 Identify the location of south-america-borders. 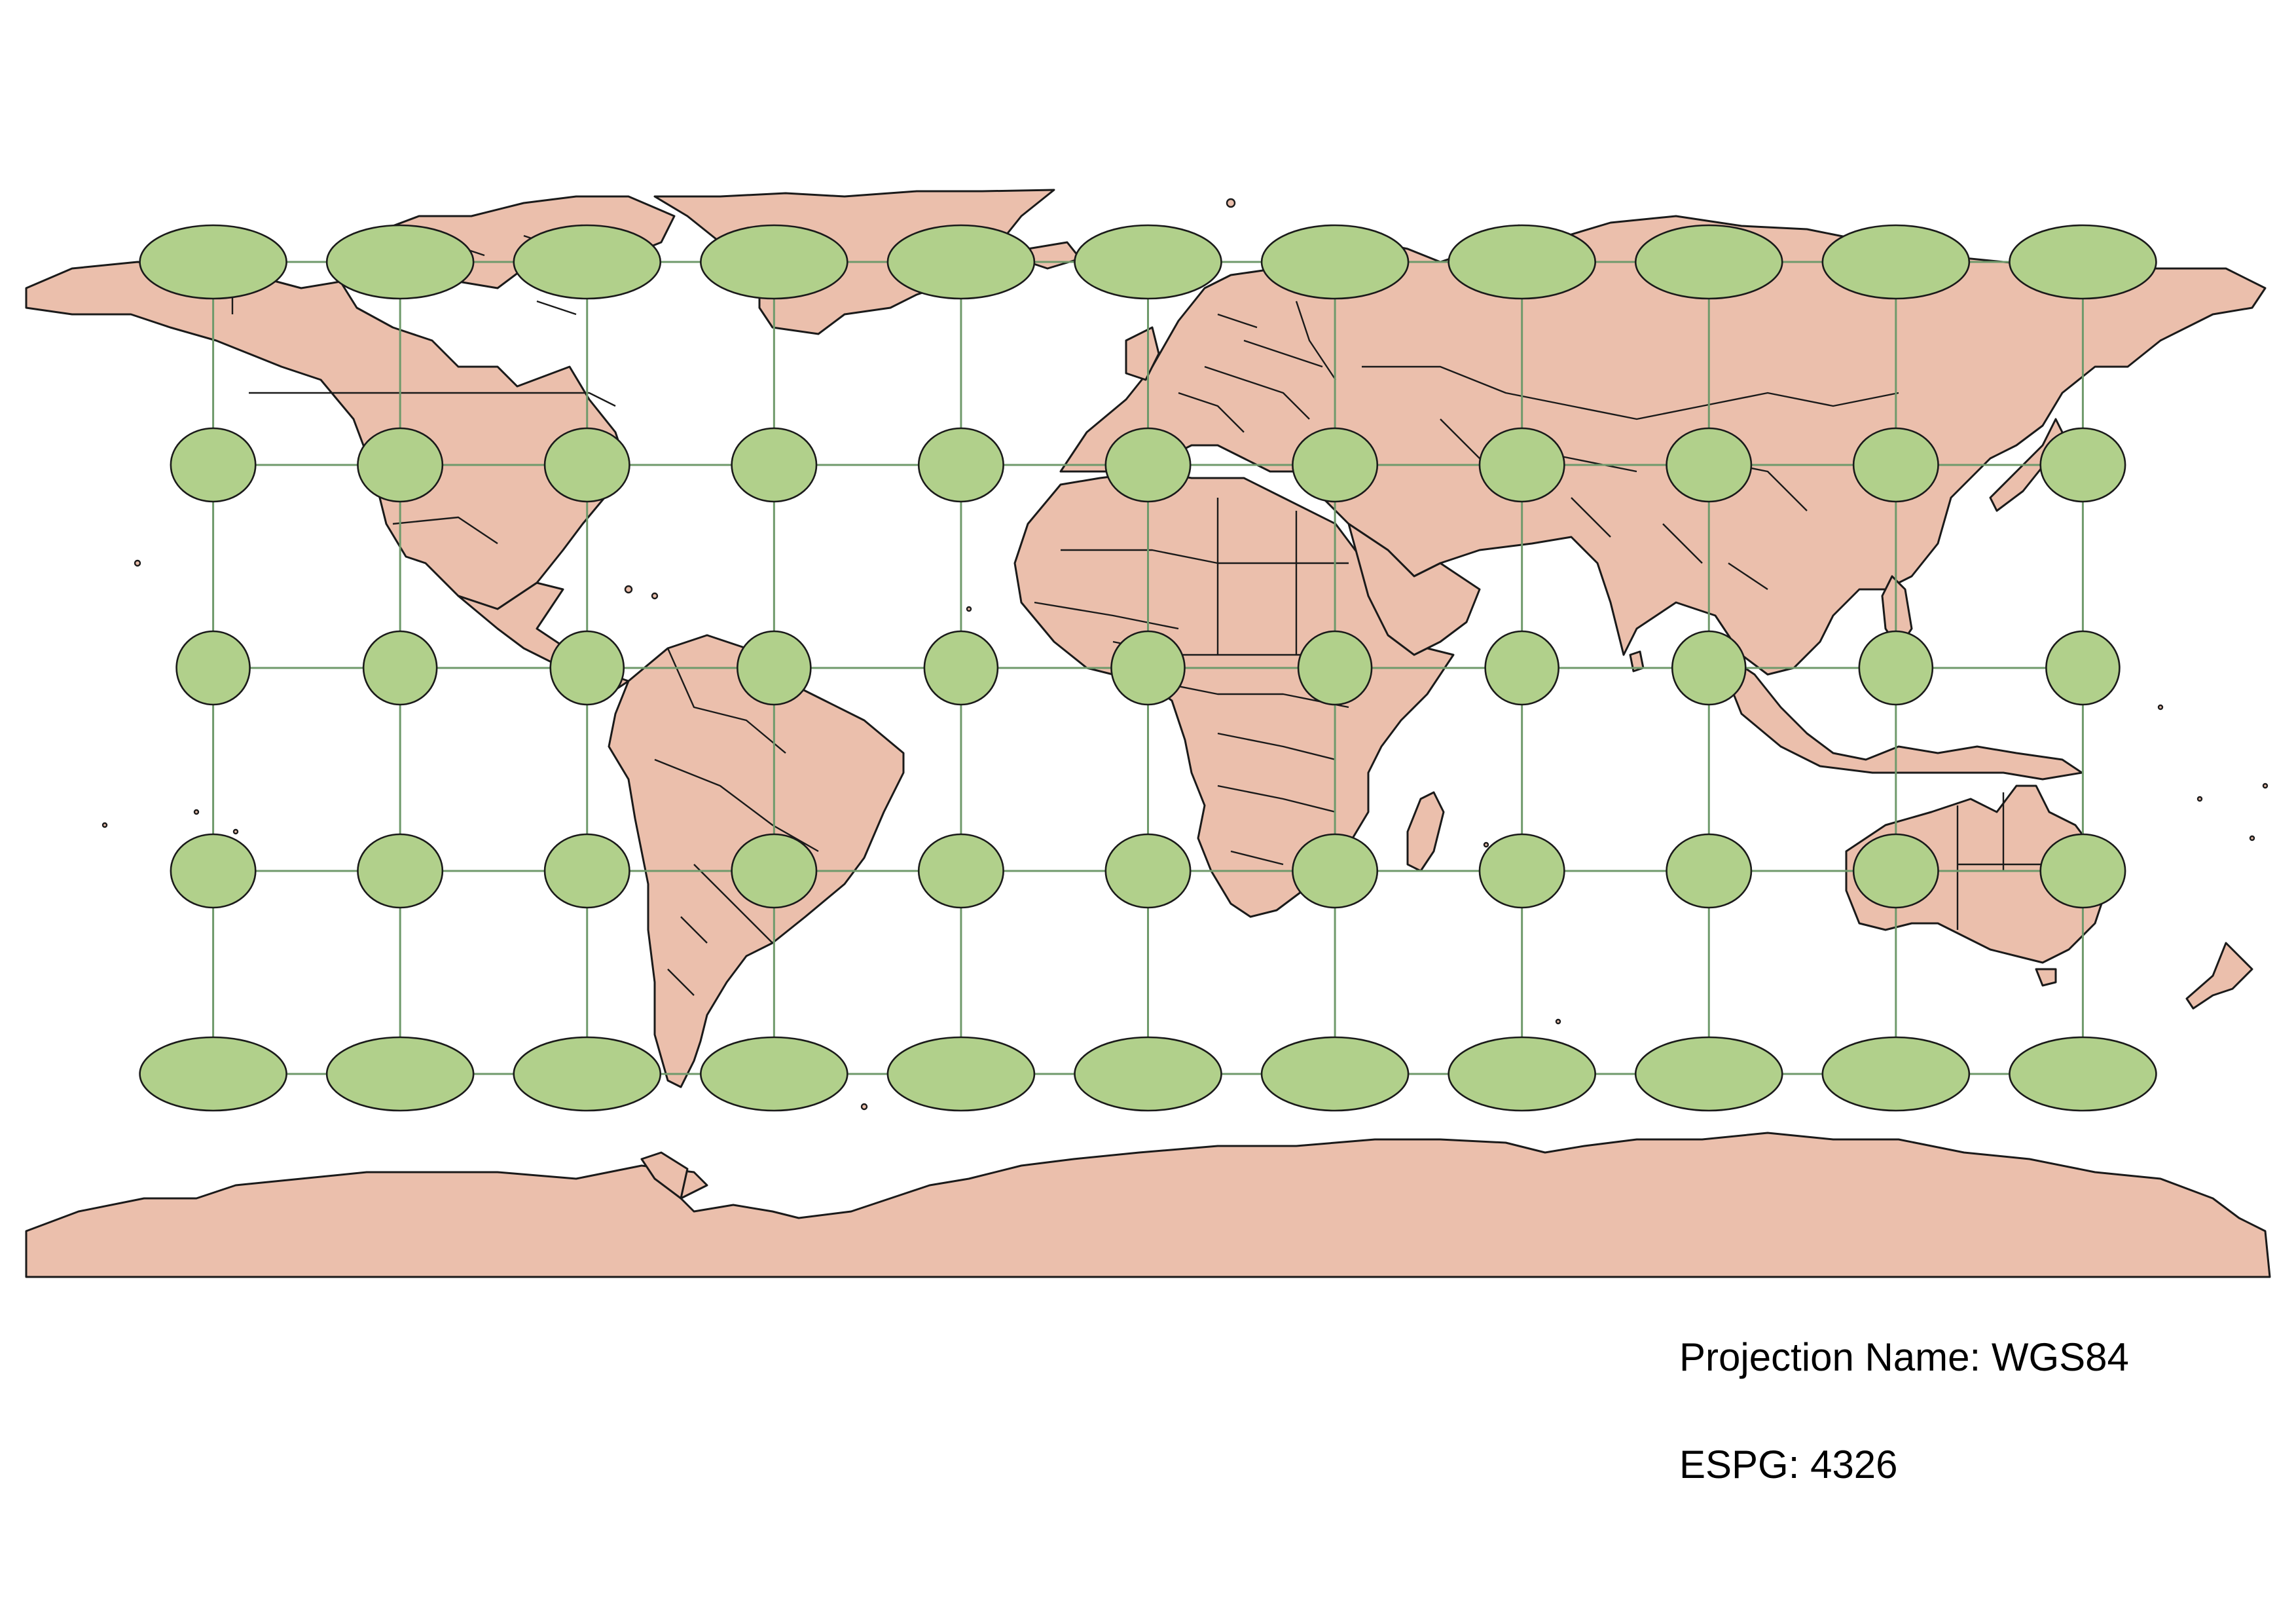
(736, 822).